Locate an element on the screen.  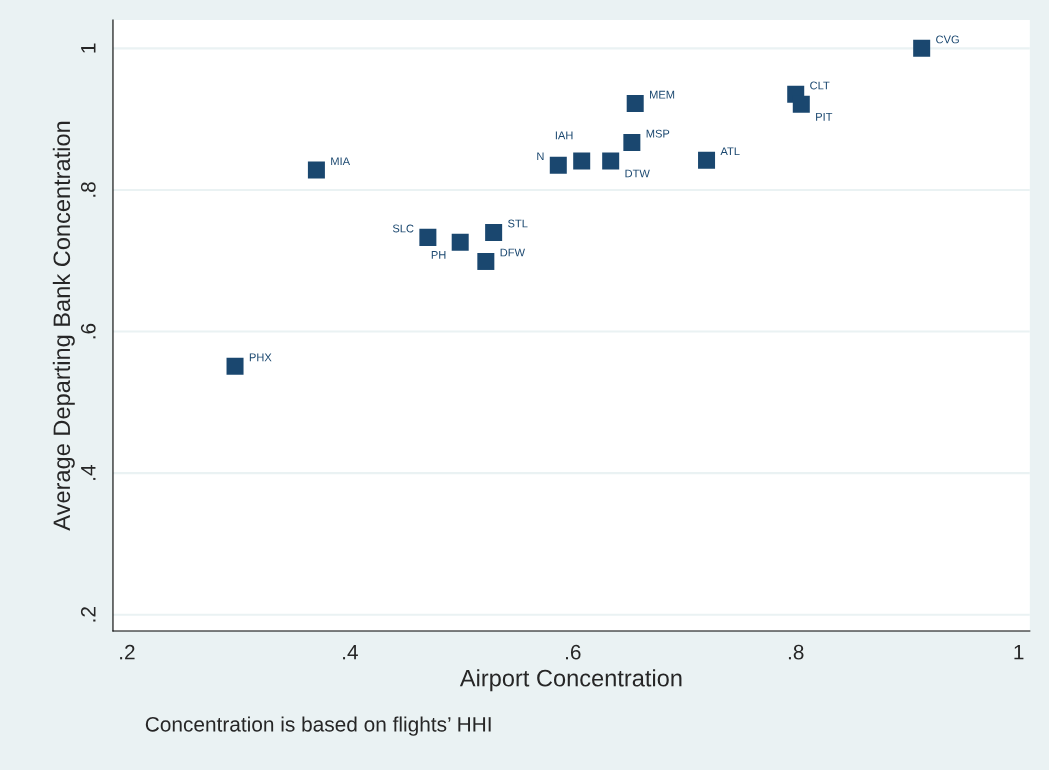
x-tick-label: 1 is located at coordinates (1019, 652).